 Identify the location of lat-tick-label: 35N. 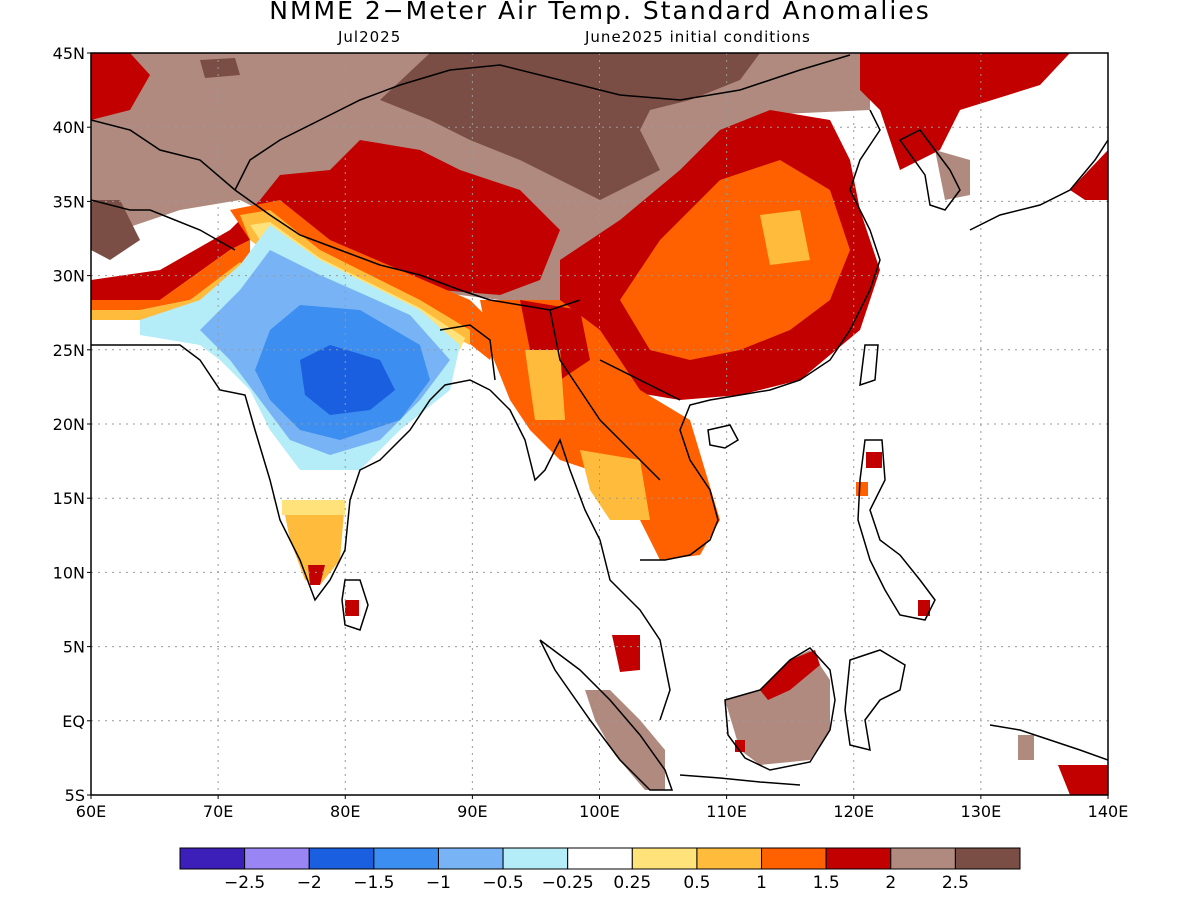
(69, 201).